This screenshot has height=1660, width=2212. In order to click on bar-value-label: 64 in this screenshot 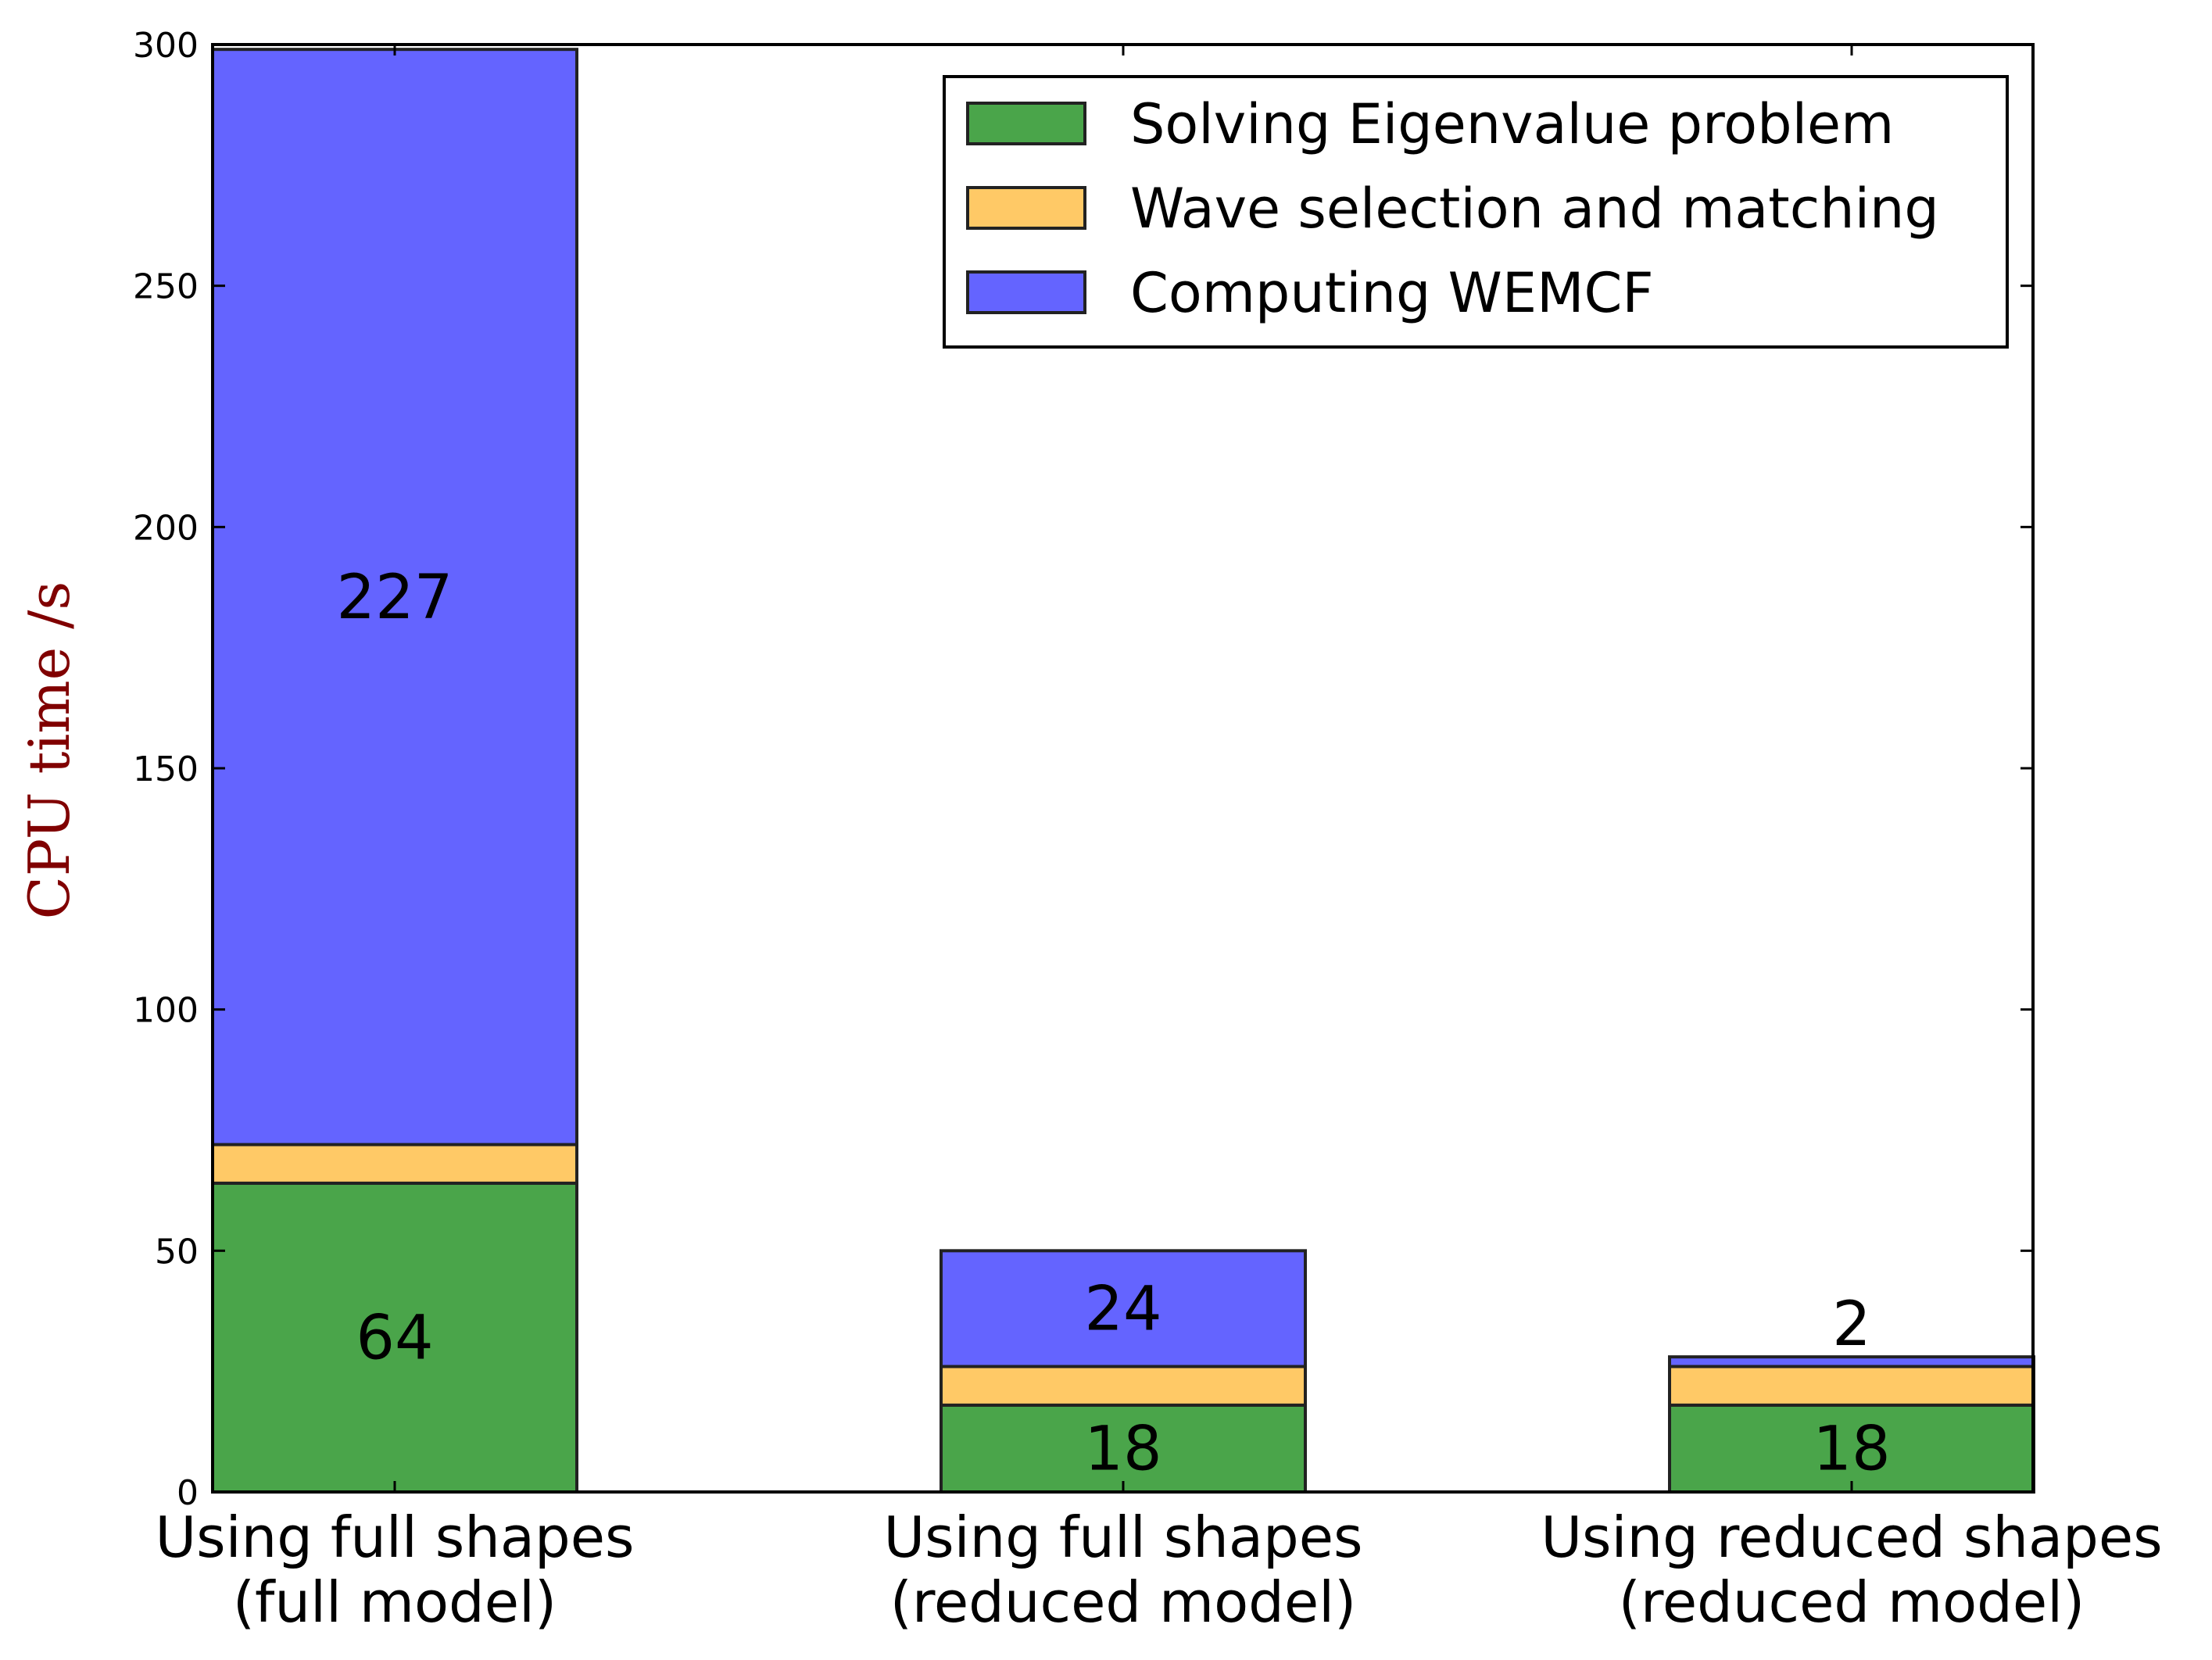, I will do `click(394, 1338)`.